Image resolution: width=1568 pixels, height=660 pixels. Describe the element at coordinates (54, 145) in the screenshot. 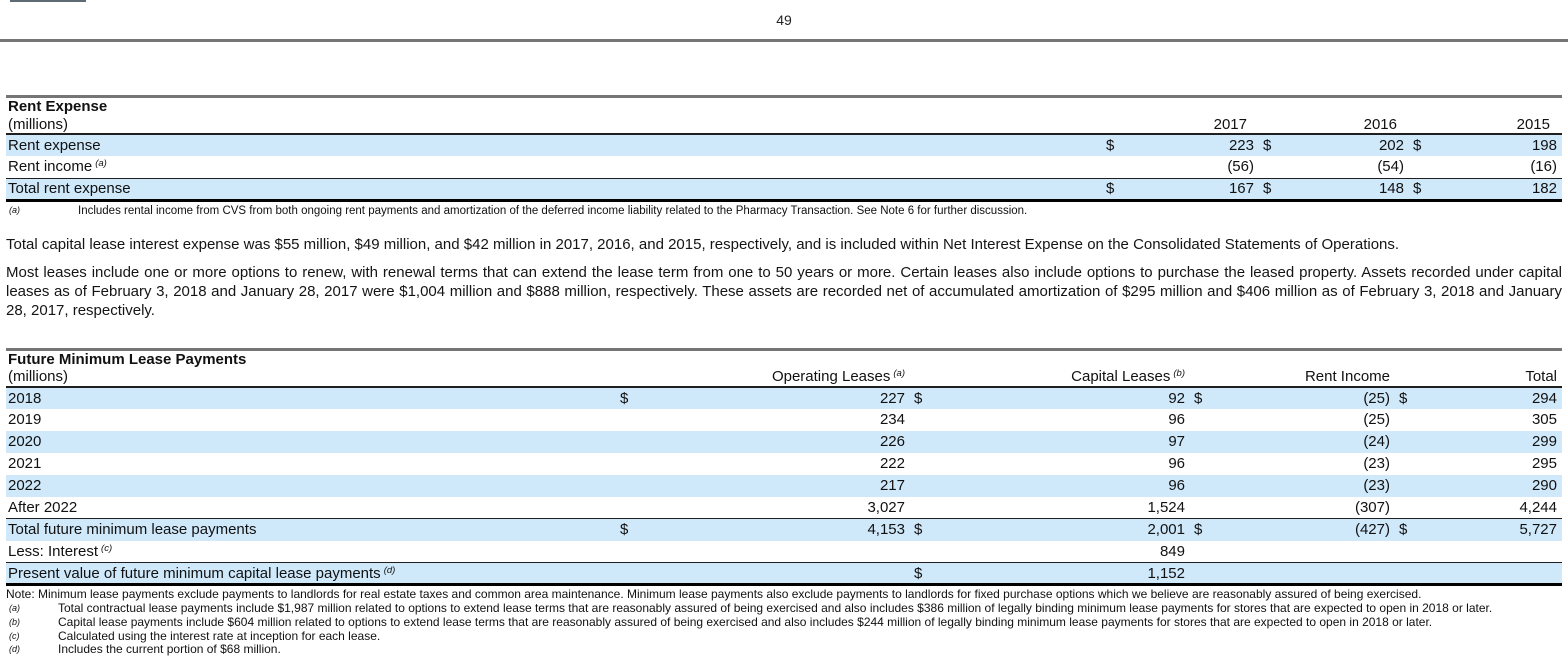

I see `row-label: Rent expense` at that location.